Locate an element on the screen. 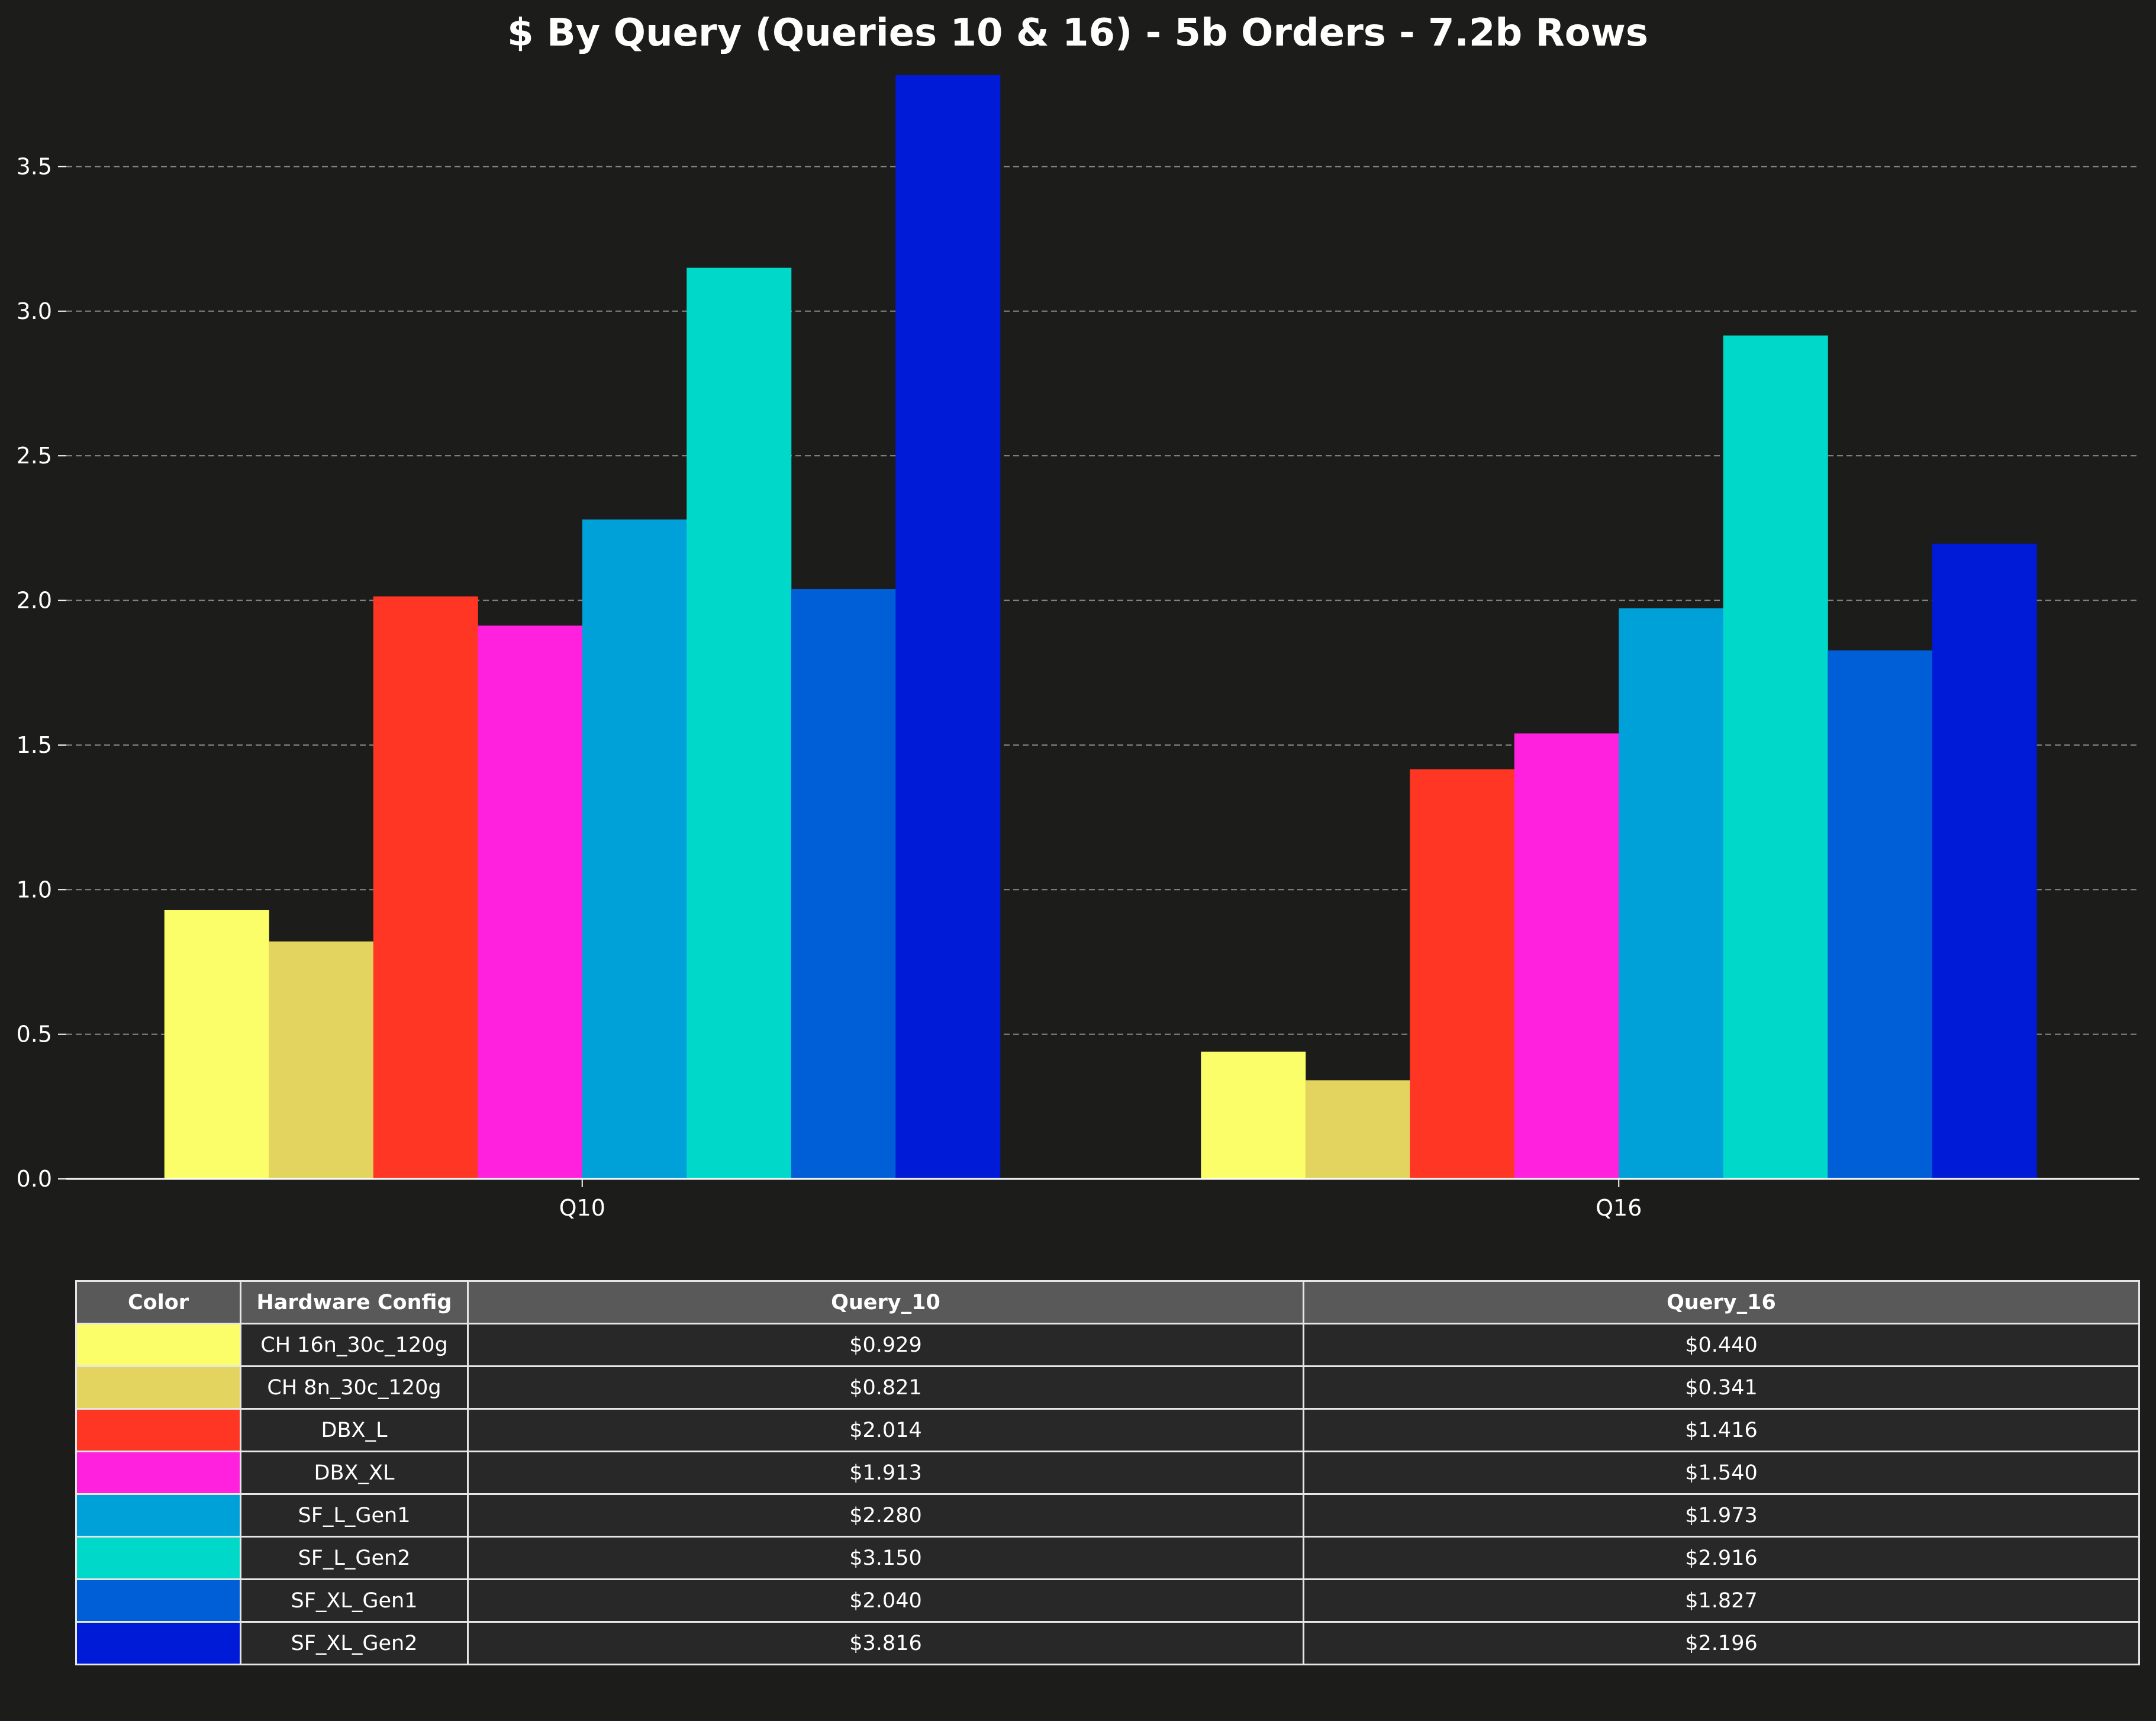  header-query-10: Query_10 is located at coordinates (885, 1302).